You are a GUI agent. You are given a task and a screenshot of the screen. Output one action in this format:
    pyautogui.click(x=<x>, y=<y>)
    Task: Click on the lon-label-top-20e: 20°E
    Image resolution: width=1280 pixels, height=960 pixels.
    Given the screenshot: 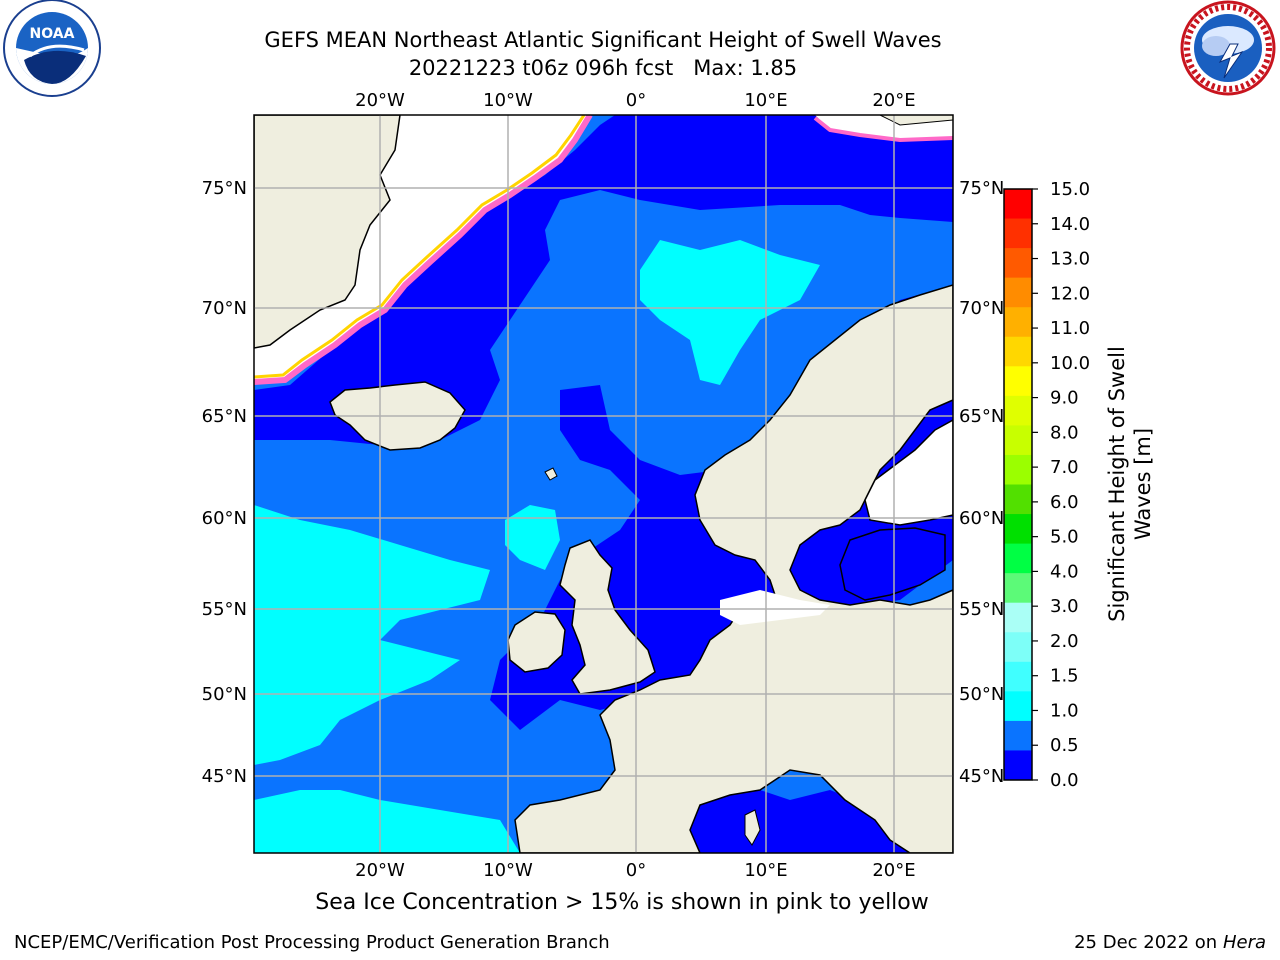 What is the action you would take?
    pyautogui.click(x=893, y=100)
    